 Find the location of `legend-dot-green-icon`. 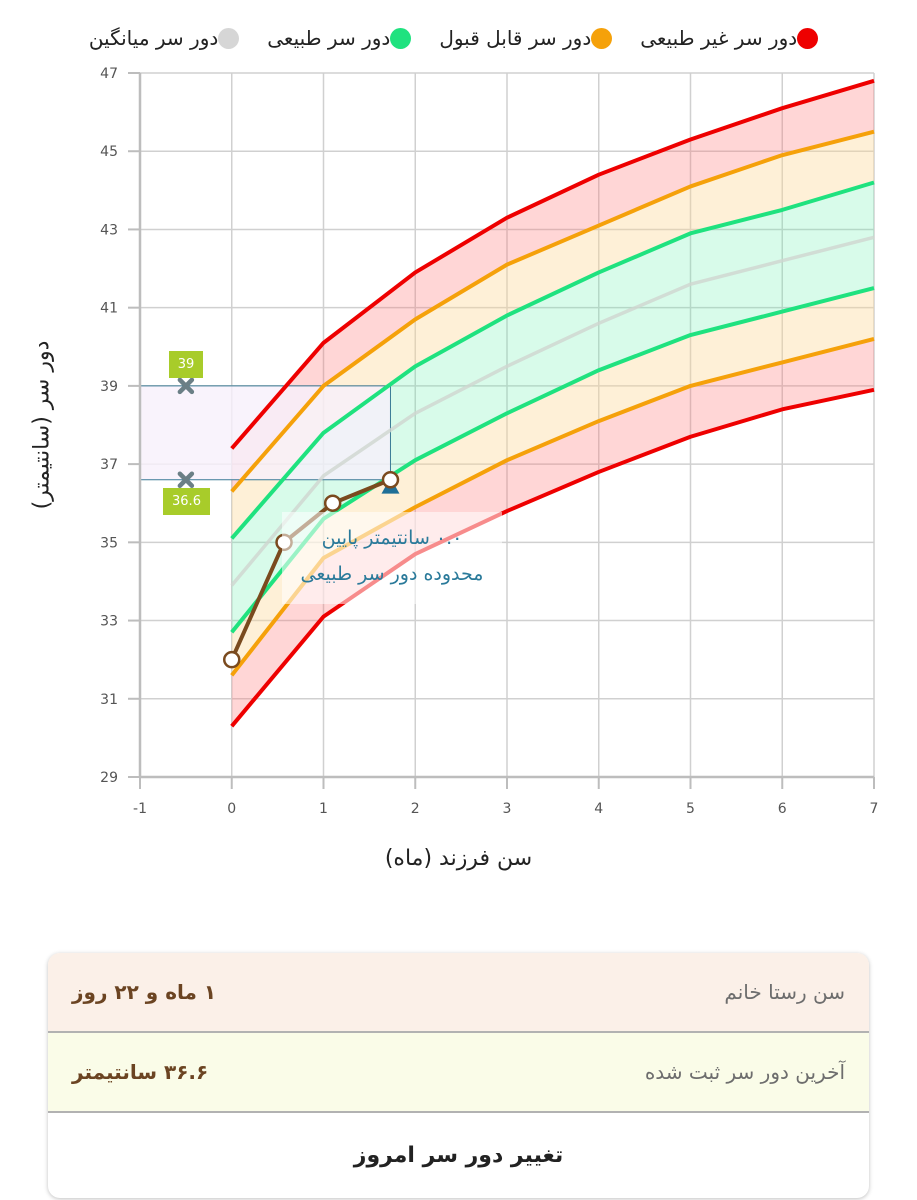

legend-dot-green-icon is located at coordinates (401, 38).